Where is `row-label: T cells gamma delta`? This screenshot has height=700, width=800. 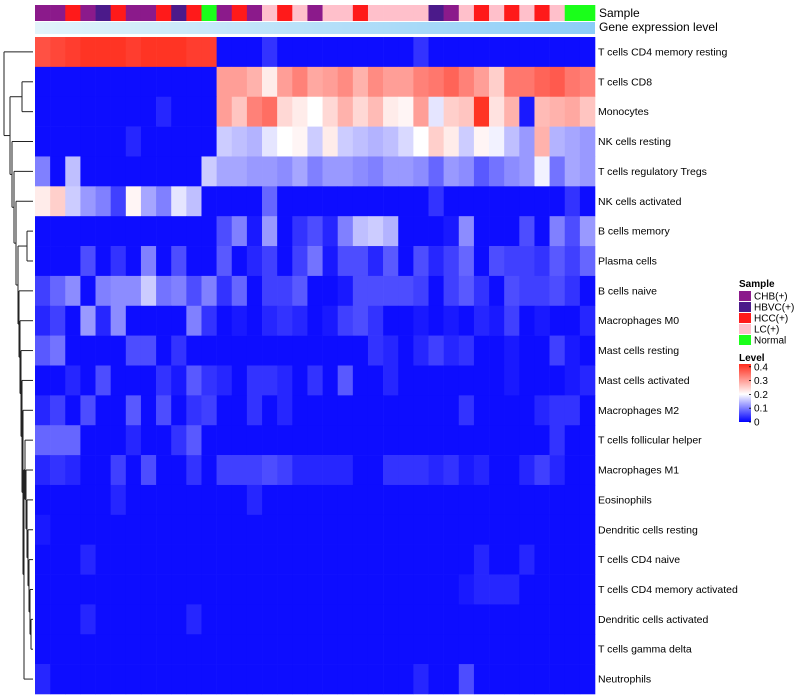
row-label: T cells gamma delta is located at coordinates (645, 650).